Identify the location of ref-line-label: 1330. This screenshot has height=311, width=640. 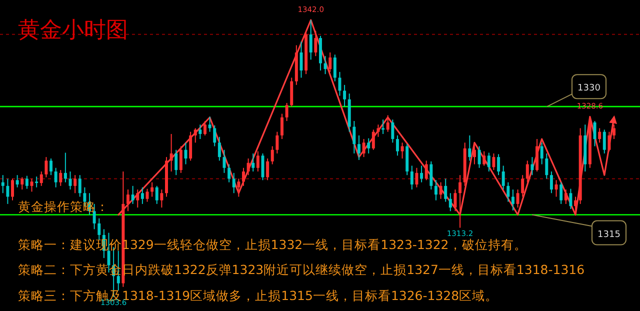
(589, 89).